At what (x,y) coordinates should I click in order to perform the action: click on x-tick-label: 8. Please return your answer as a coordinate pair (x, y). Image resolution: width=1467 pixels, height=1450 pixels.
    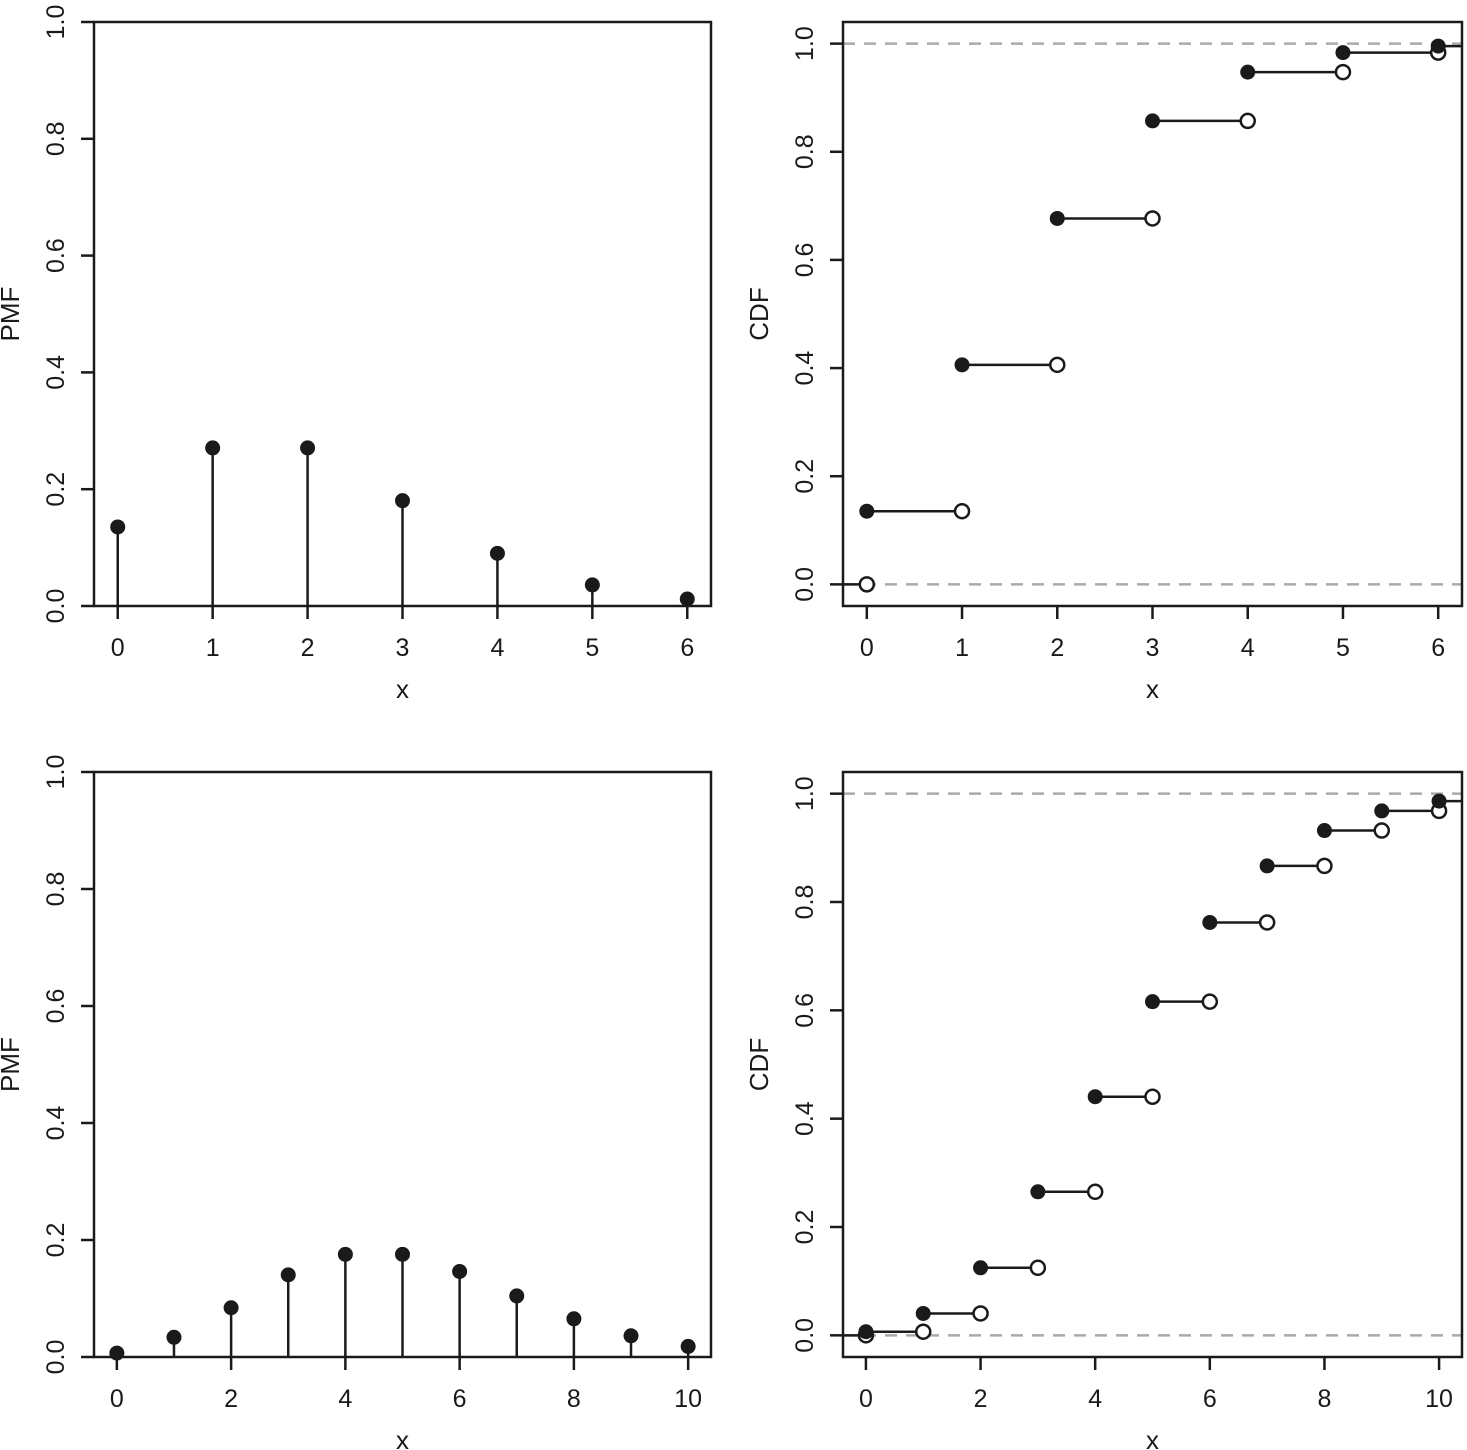
    Looking at the image, I should click on (1324, 1399).